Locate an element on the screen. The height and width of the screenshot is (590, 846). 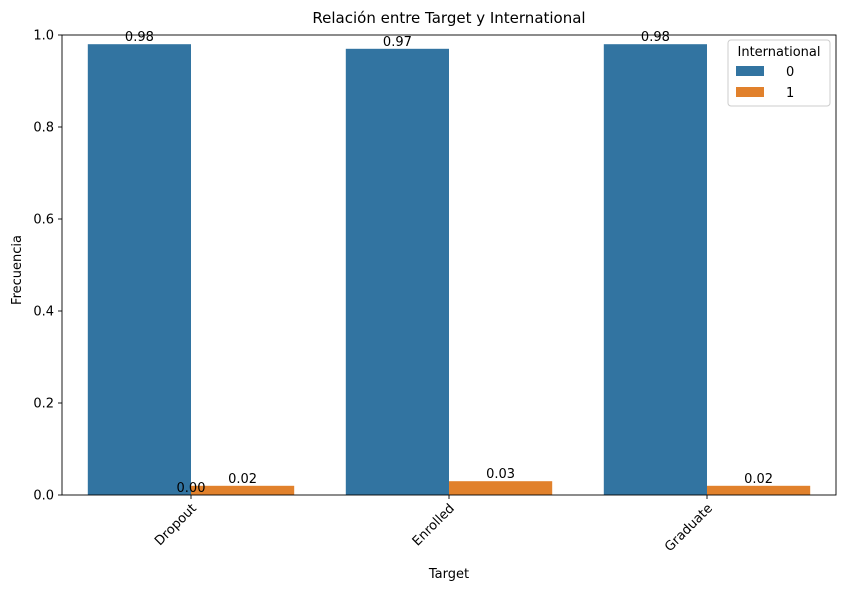
y-tick-label: 0.2 is located at coordinates (43, 404).